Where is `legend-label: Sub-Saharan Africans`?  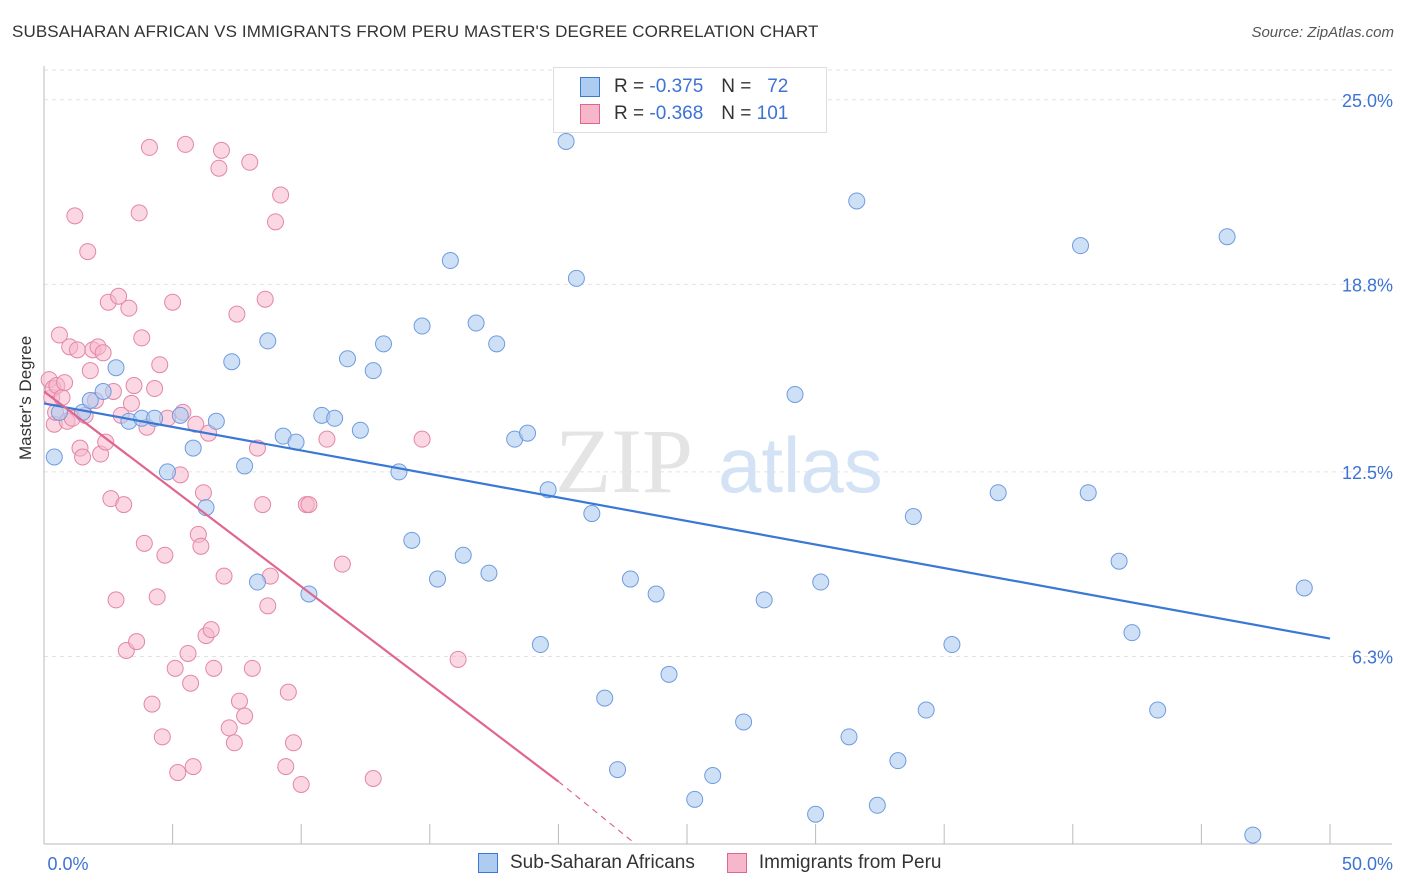
legend-label: Sub-Saharan Africans is located at coordinates (602, 862).